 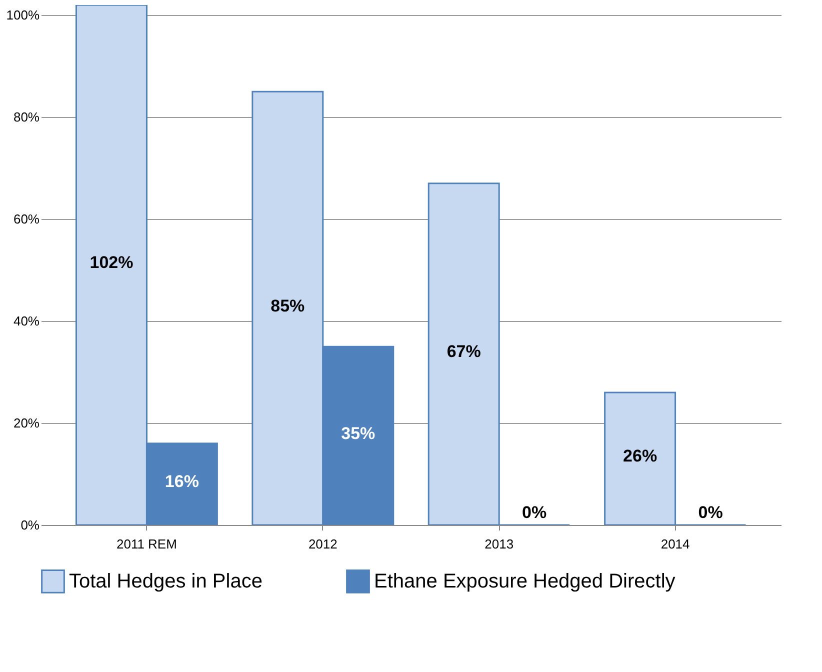 I want to click on x-tick-label: 2014, so click(x=675, y=544).